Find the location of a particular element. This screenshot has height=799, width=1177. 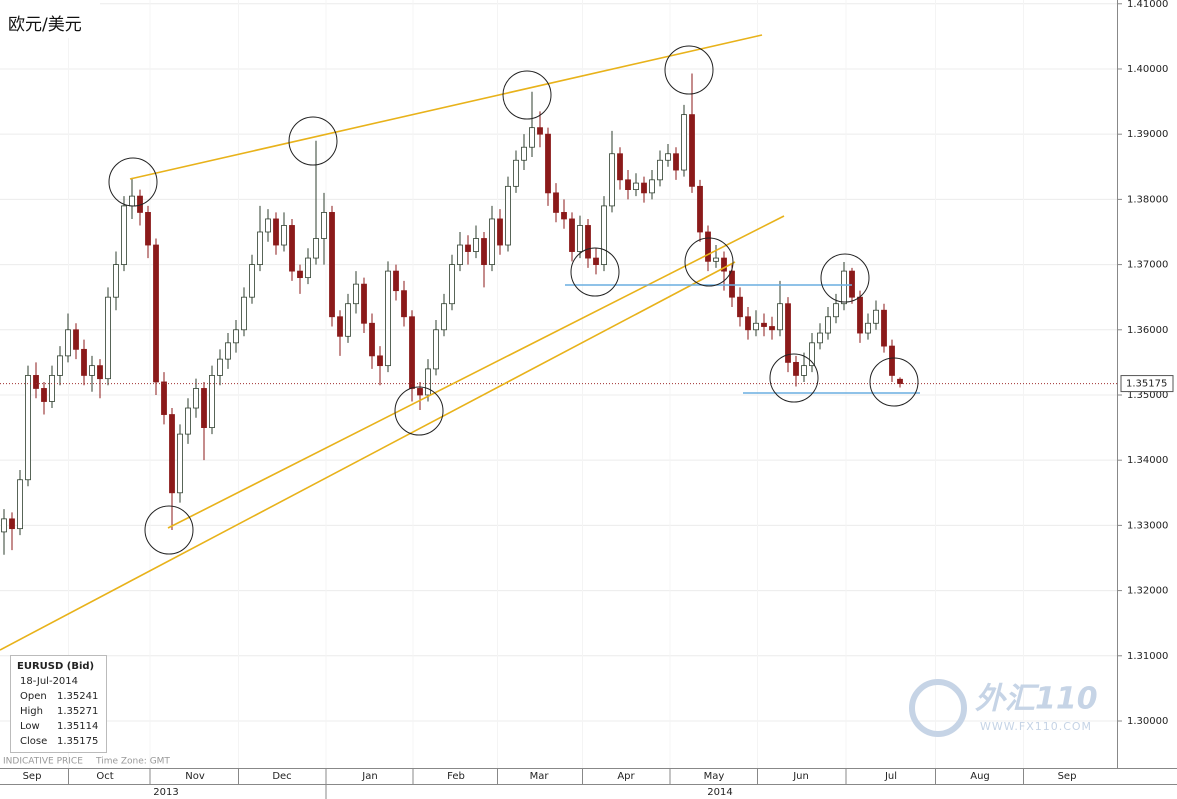

info-box-frame is located at coordinates (58, 704).